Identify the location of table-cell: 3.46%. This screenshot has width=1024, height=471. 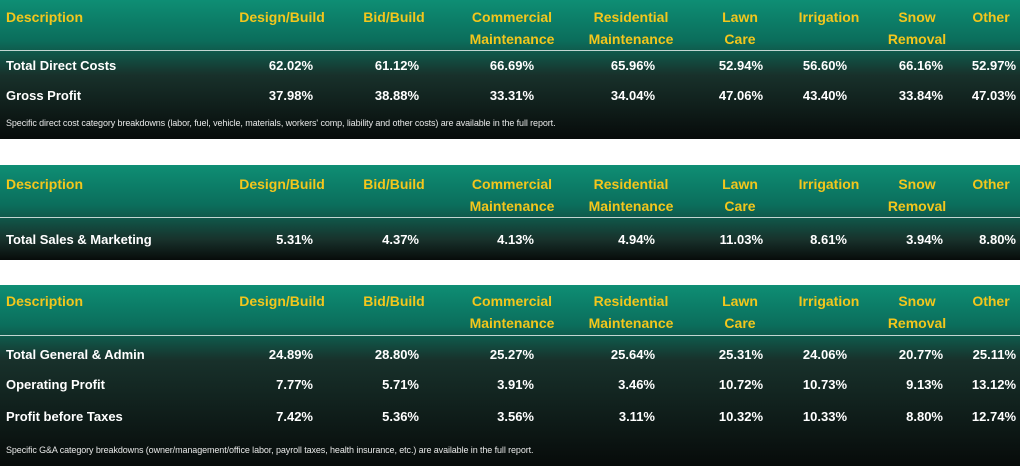
(636, 384).